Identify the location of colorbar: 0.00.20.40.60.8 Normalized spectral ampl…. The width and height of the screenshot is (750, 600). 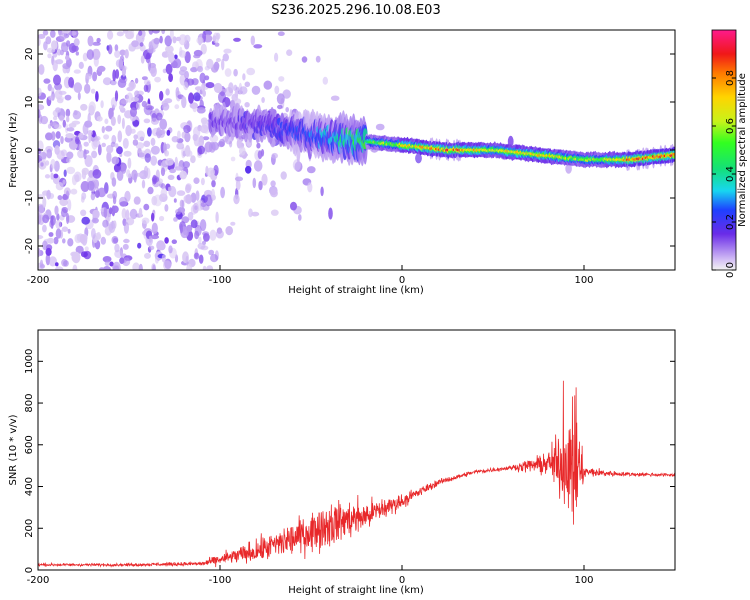
(729, 153).